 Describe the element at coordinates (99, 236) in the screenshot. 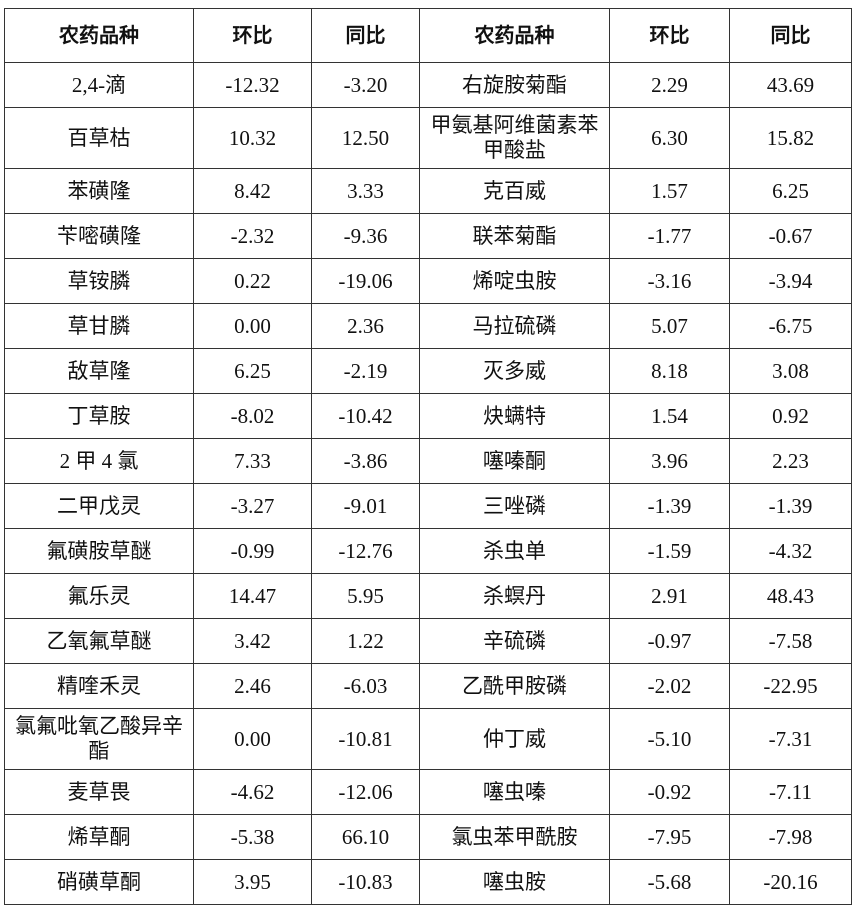

I see `pesticide-name-left-cell: 苄嘧磺隆` at that location.